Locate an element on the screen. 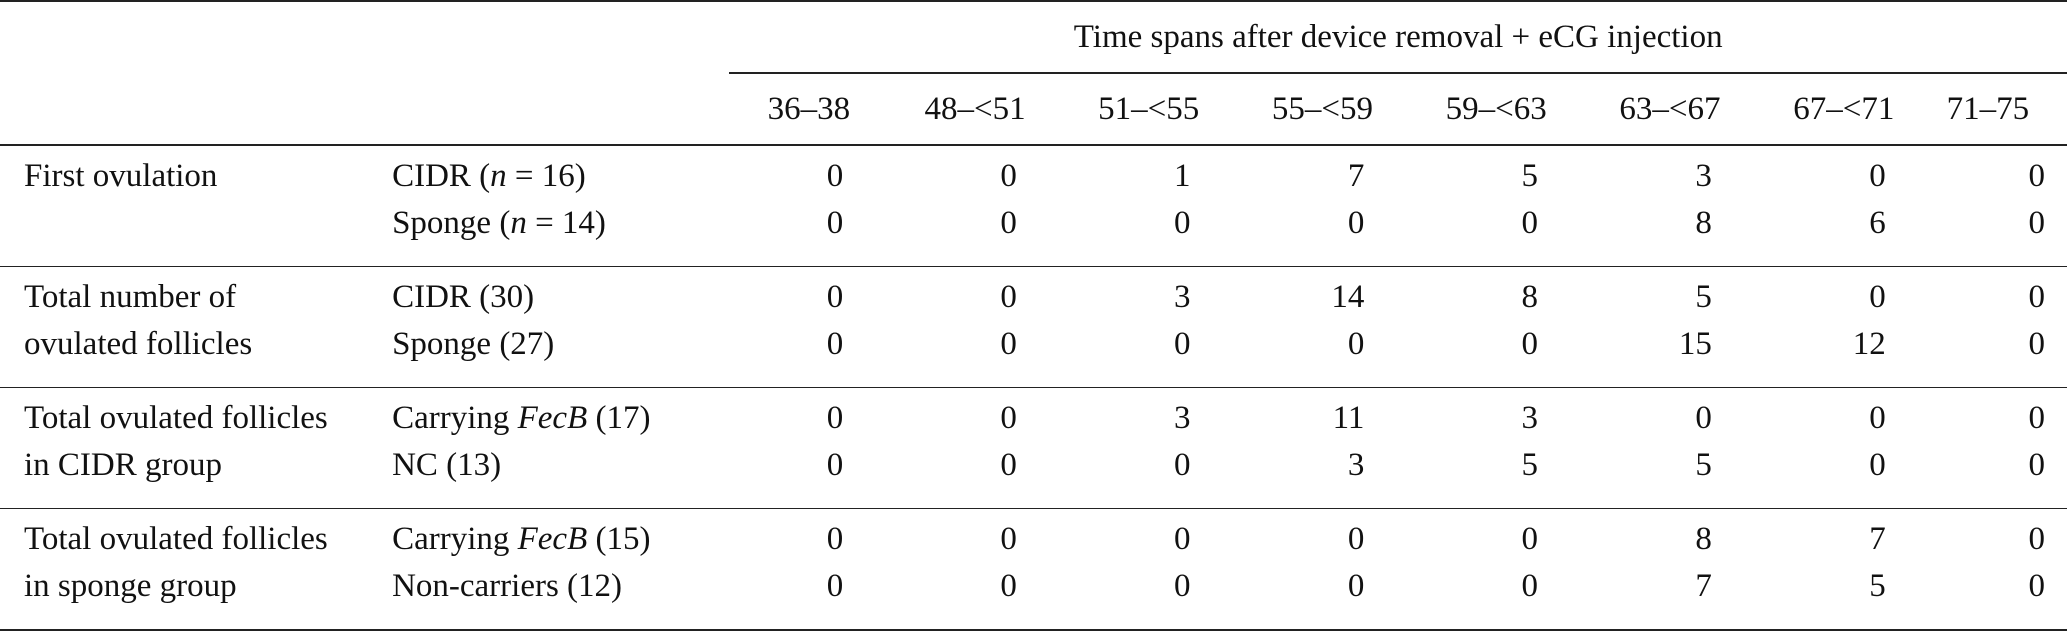 Image resolution: width=2067 pixels, height=631 pixels. group-label: Carrying FecB (15) is located at coordinates (561, 538).